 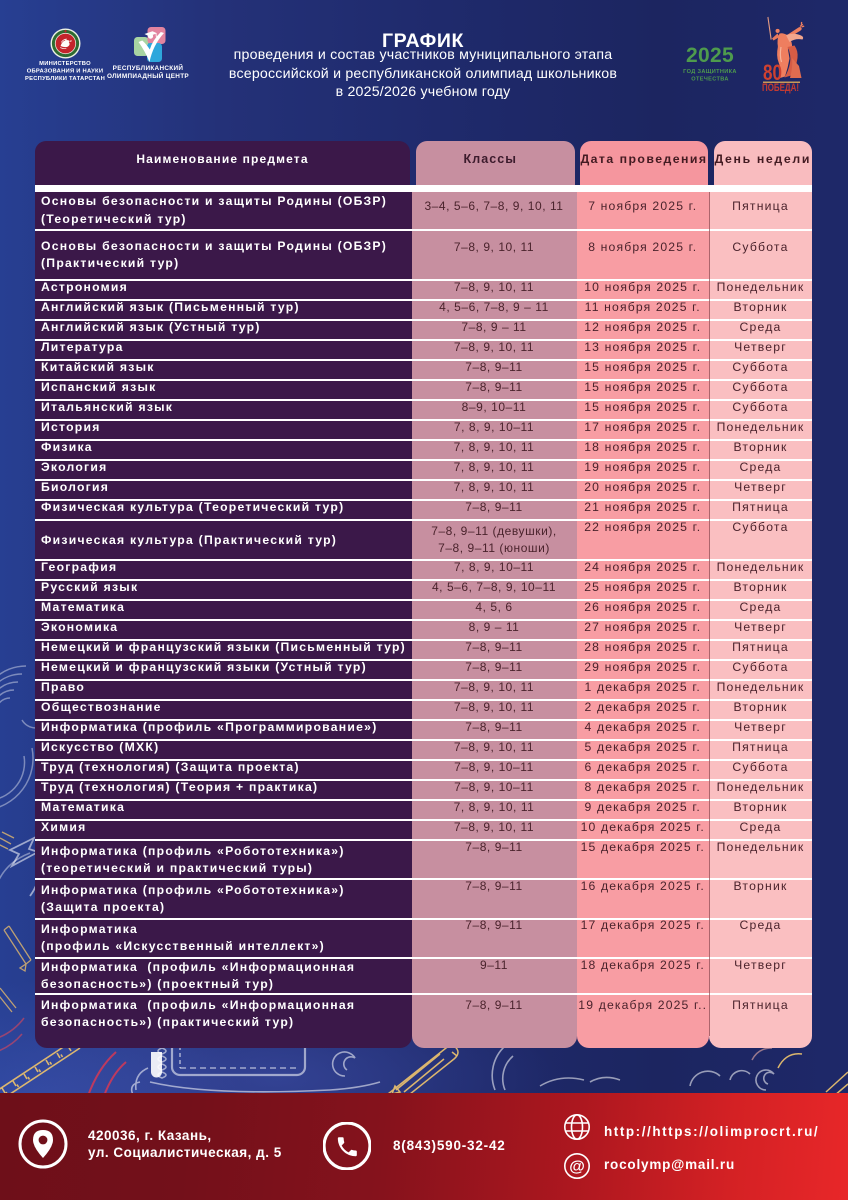 What do you see at coordinates (772, 72) in the screenshot?
I see `svg-text: 80` at bounding box center [772, 72].